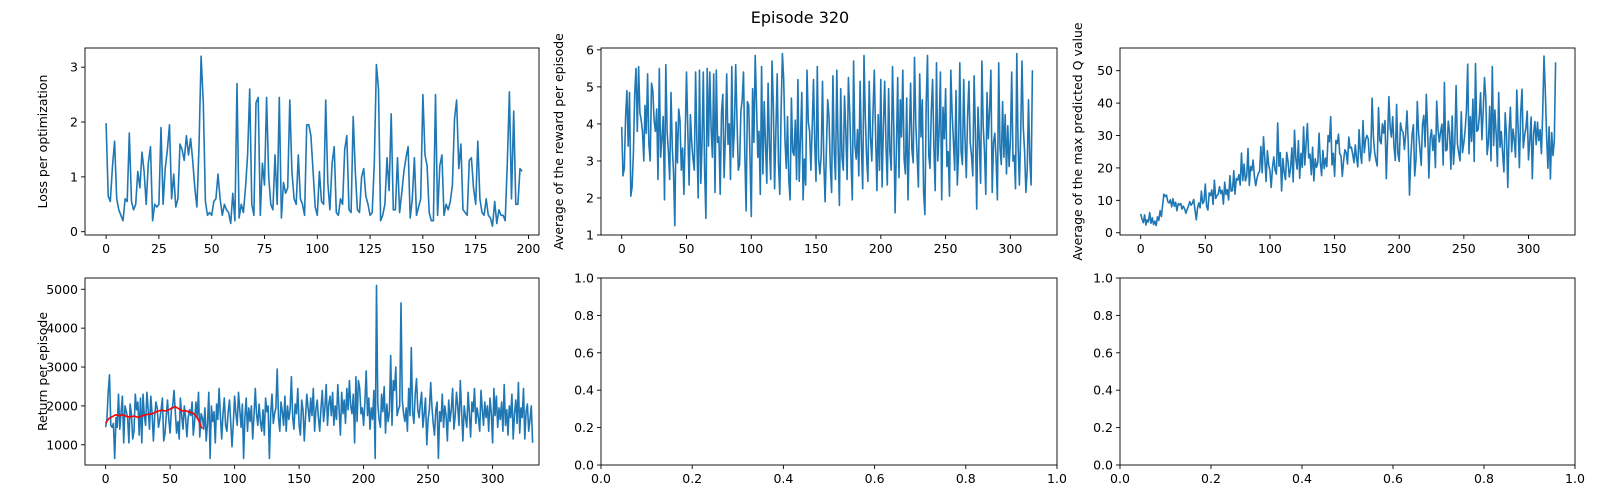  What do you see at coordinates (590, 160) in the screenshot?
I see `subplot-2-ytick-label: 3` at bounding box center [590, 160].